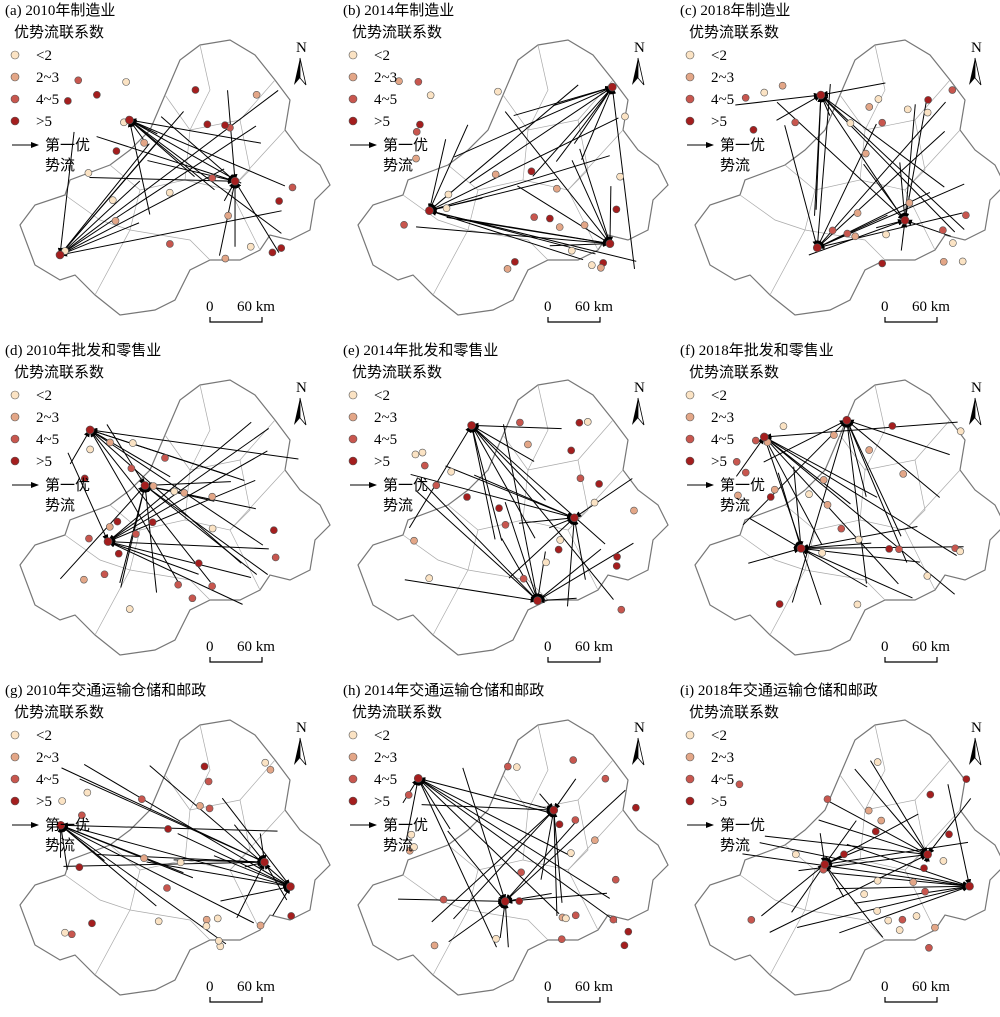 The height and width of the screenshot is (1017, 1000). I want to click on region-outline, so click(513, 517).